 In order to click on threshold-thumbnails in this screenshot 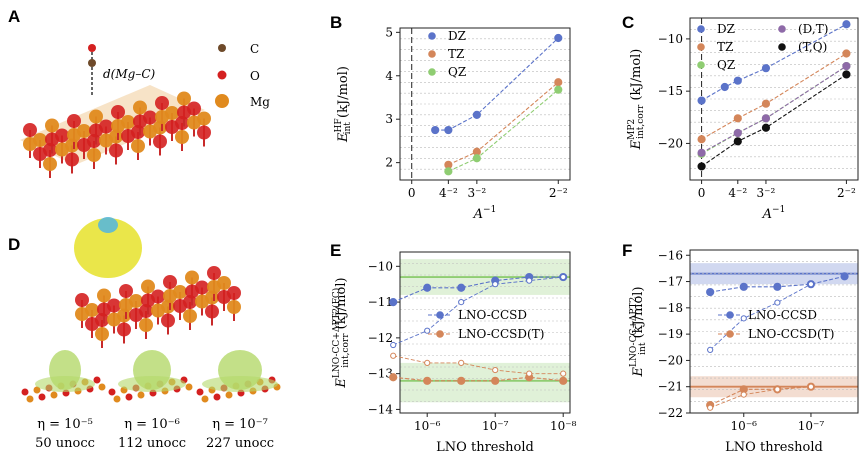, I will do `click(151, 376)`.